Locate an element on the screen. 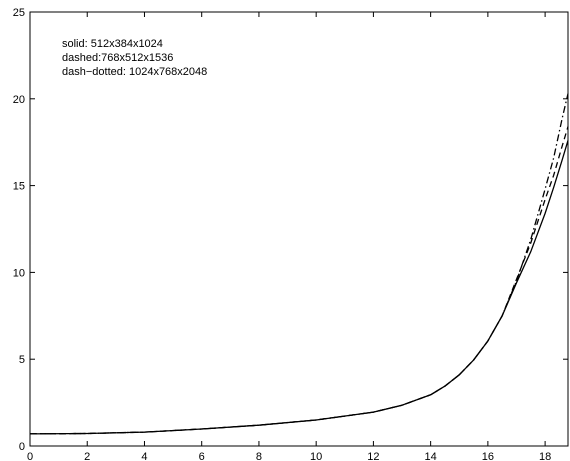 The height and width of the screenshot is (461, 570). x-tick-label: 2 is located at coordinates (87, 456).